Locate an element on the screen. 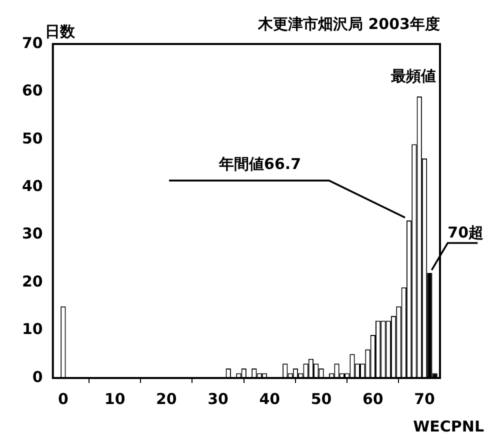  y-tick-label: 70 is located at coordinates (32, 43).